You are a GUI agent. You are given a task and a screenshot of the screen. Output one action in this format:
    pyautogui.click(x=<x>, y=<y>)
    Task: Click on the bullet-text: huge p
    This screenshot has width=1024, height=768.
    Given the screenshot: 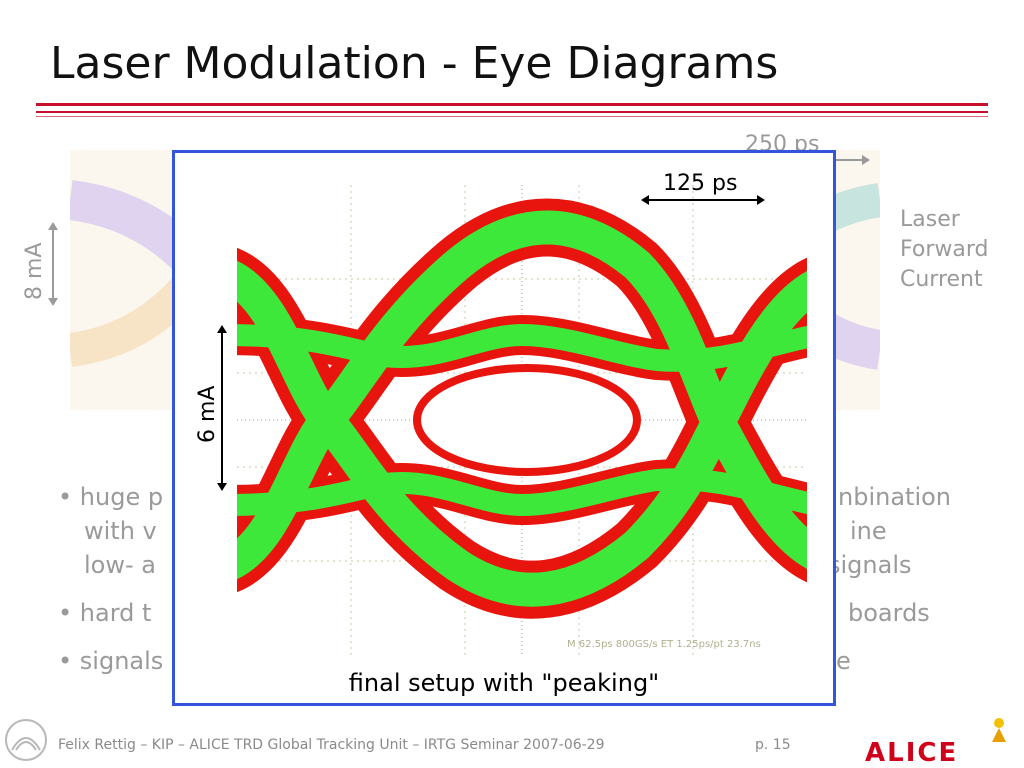 What is the action you would take?
    pyautogui.click(x=121, y=497)
    